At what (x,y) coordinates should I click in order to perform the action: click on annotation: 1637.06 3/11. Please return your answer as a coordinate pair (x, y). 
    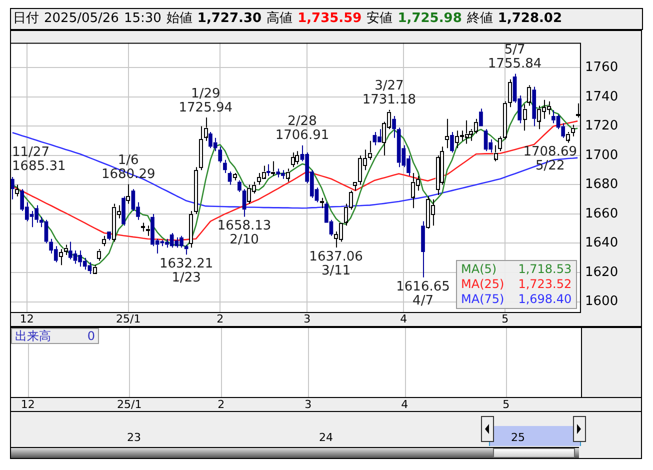
    Looking at the image, I should click on (336, 263).